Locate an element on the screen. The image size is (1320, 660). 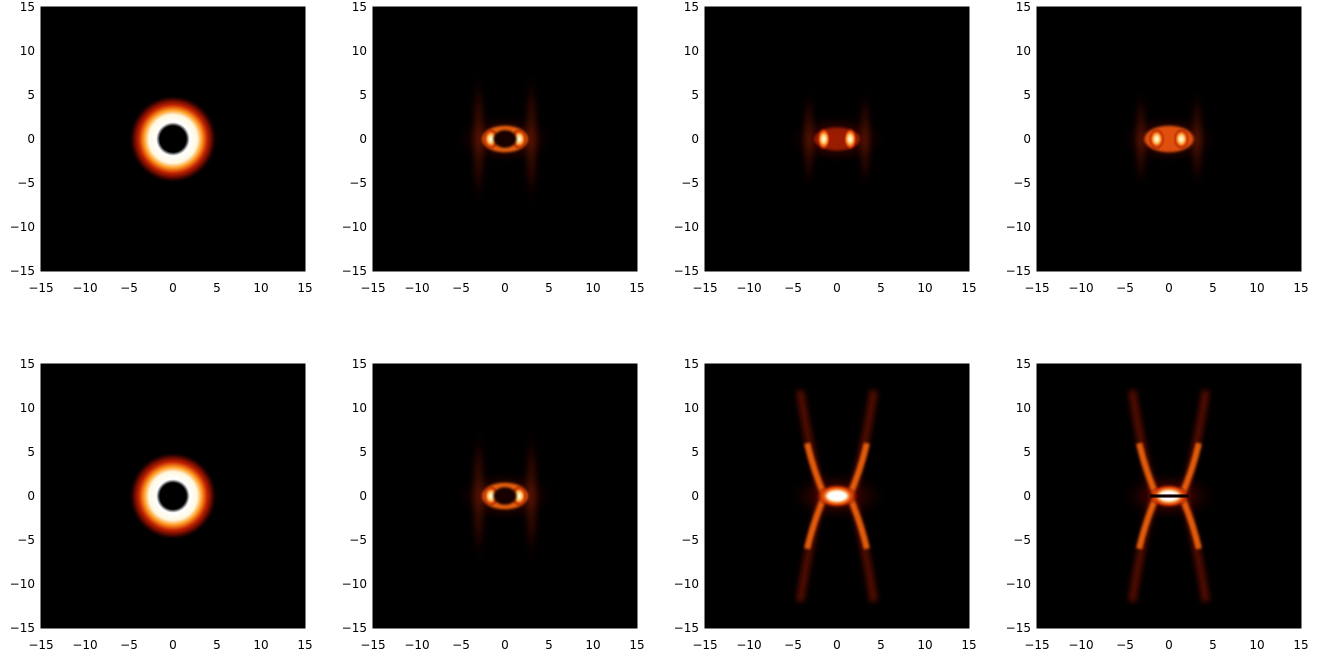
panel-5: −15 −10 −5 0 5 10 15 15 10 5 0 −5 −10 −15 is located at coordinates (161, 504).